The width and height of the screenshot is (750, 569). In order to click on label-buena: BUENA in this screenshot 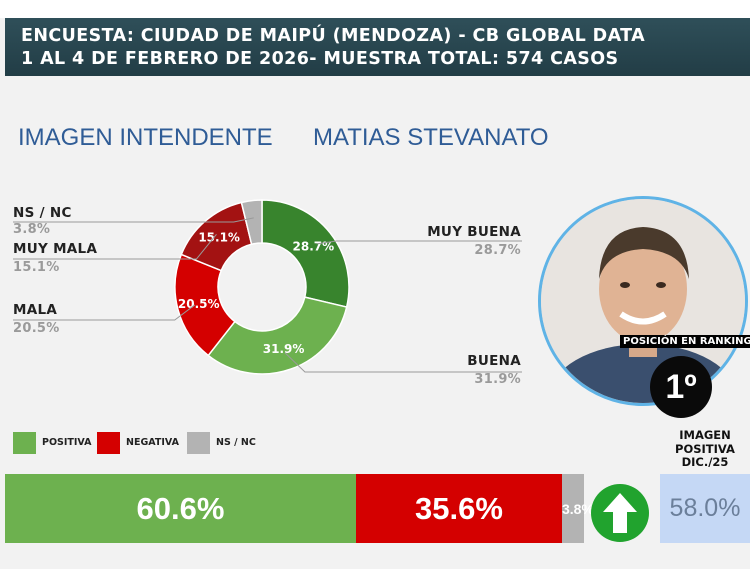, I will do `click(494, 361)`.